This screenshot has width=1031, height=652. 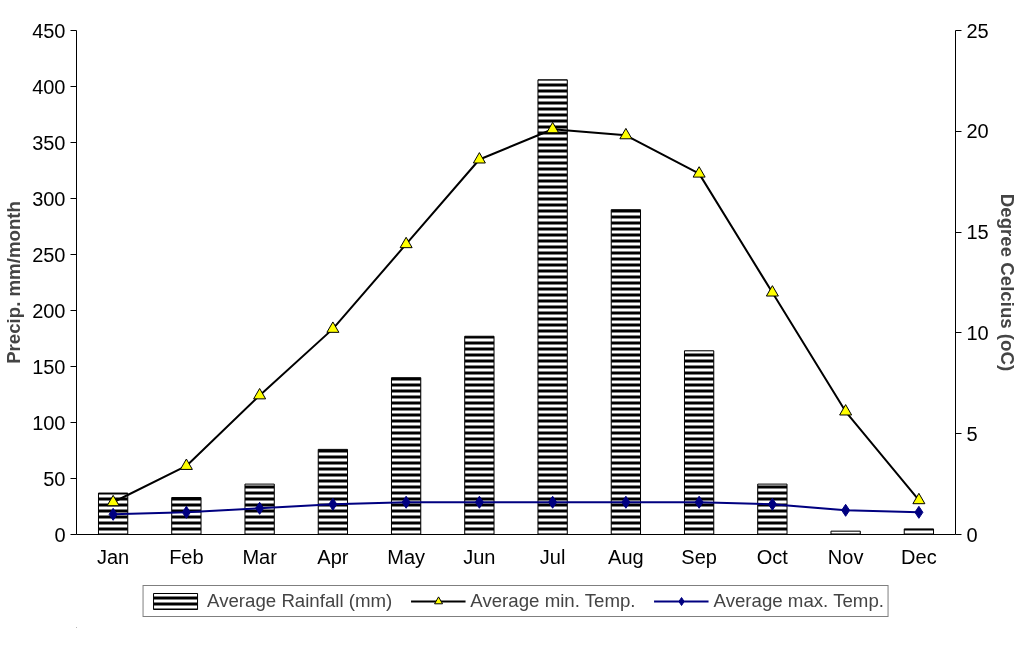 What do you see at coordinates (186, 556) in the screenshot?
I see `x-tick-label: Feb` at bounding box center [186, 556].